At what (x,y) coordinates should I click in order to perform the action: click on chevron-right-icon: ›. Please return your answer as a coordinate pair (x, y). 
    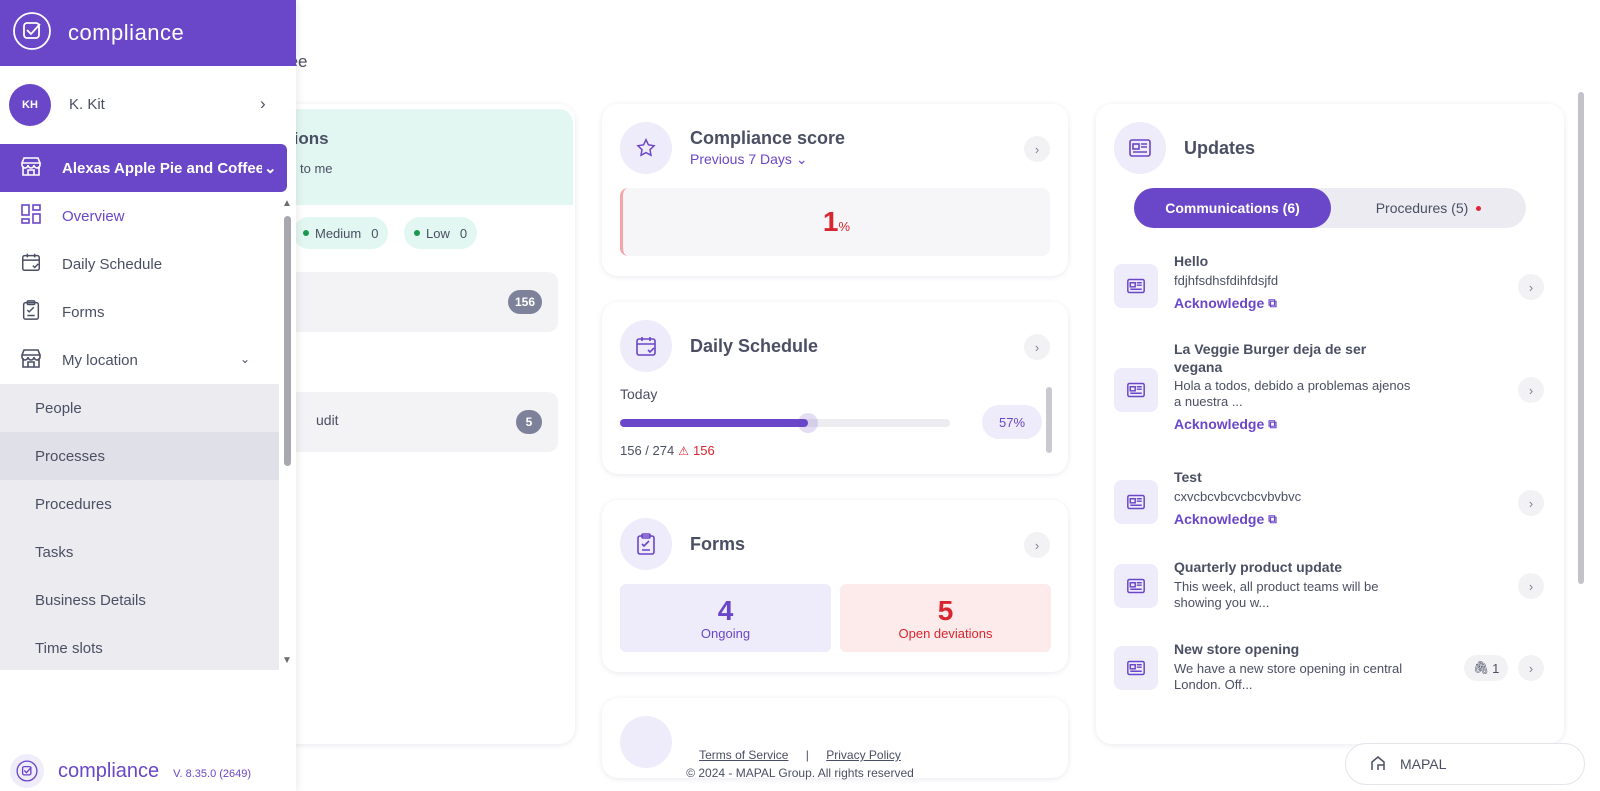
    Looking at the image, I should click on (263, 103).